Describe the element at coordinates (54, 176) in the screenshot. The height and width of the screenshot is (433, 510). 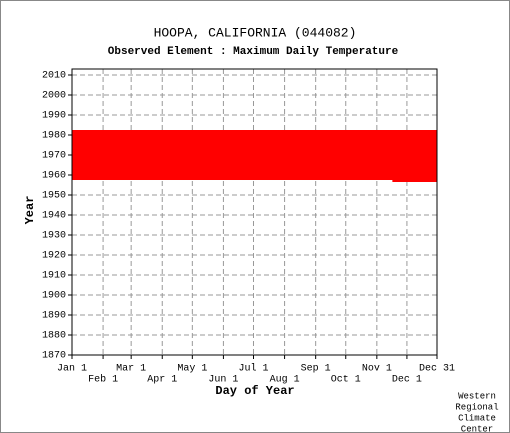
I see `y-tick-label: 1960` at that location.